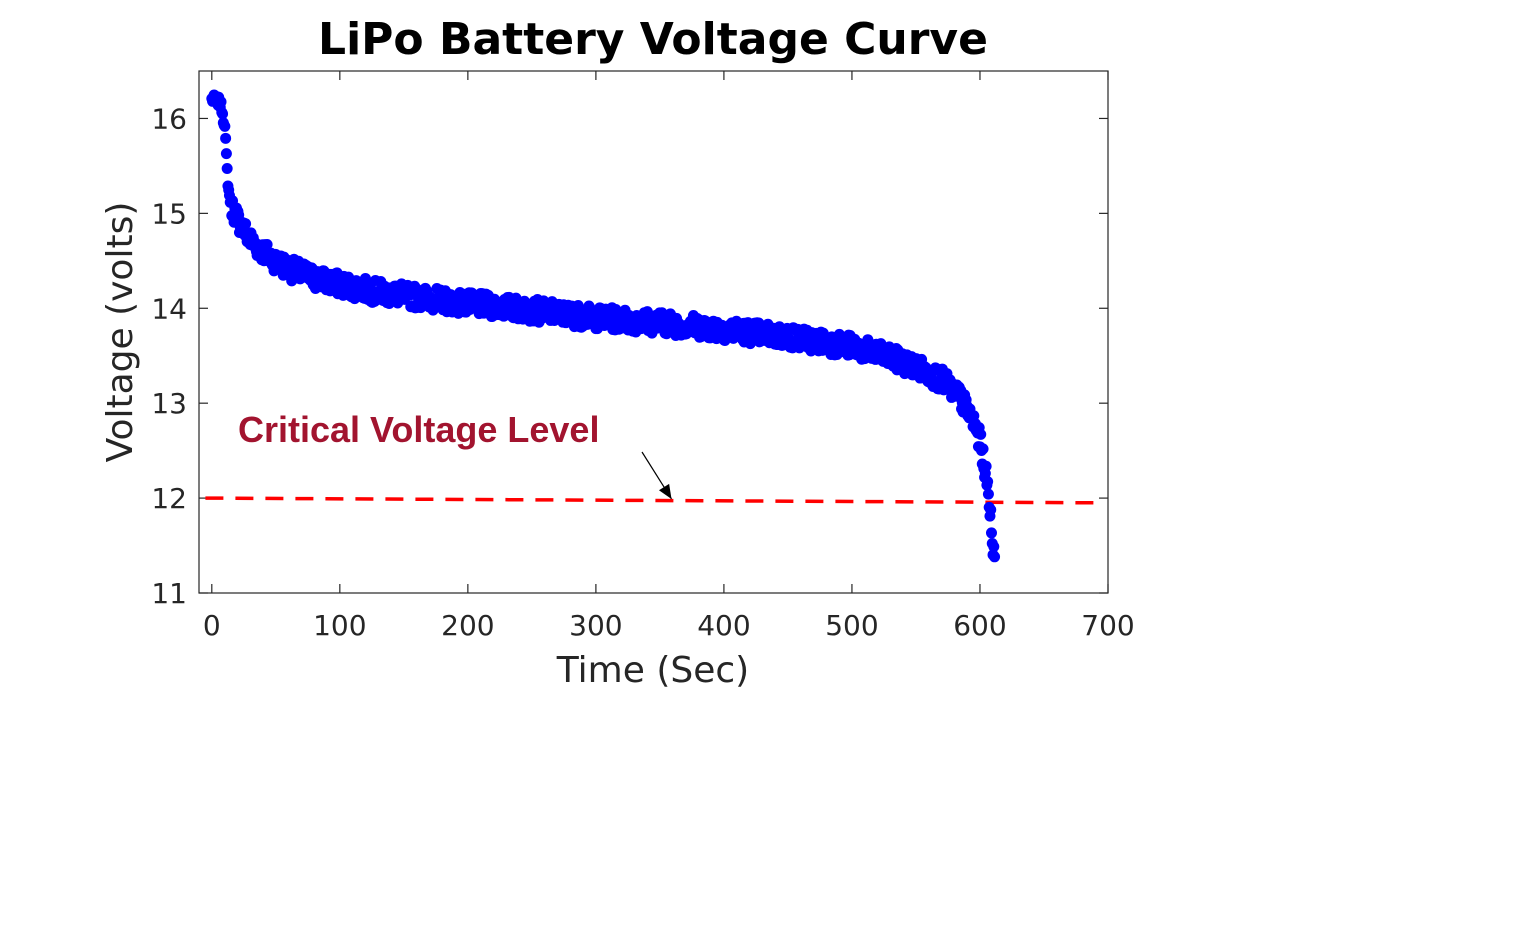  I want to click on x-tick-label: 200, so click(467, 625).